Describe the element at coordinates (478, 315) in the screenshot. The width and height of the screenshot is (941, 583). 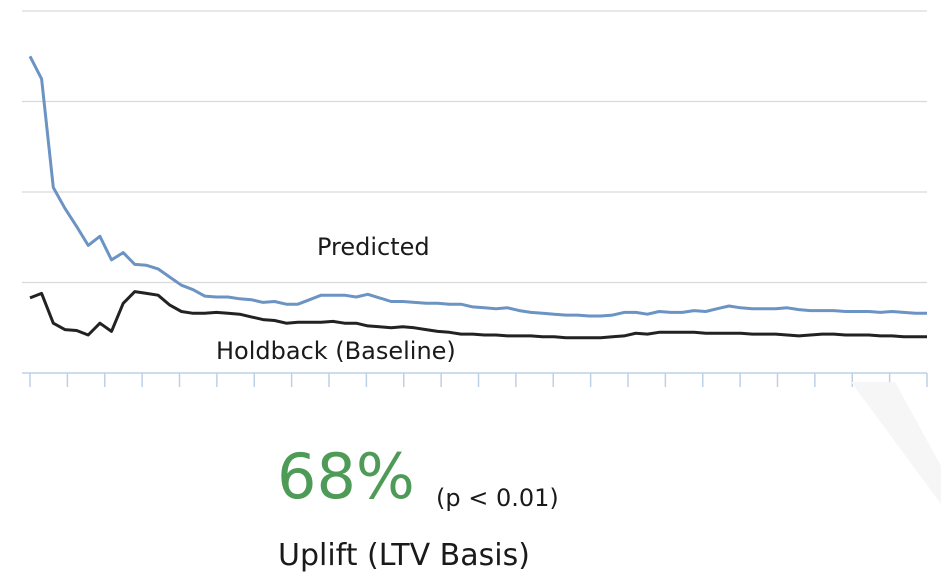
I see `series-line-holdback` at that location.